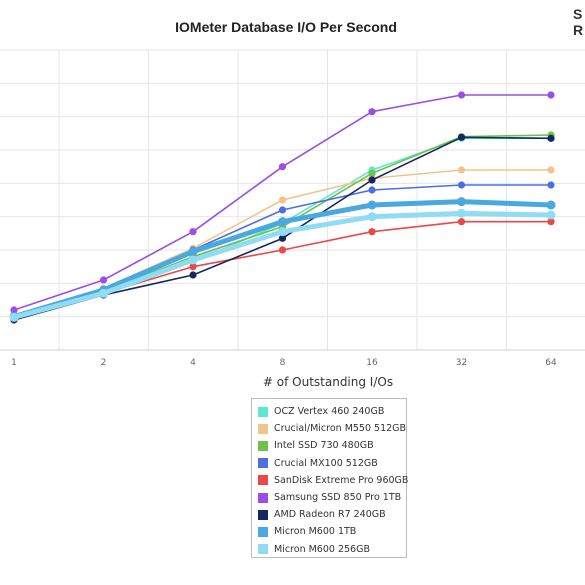 This screenshot has width=585, height=585. What do you see at coordinates (341, 480) in the screenshot?
I see `legend-label: SanDisk Extreme Pro 960GB` at bounding box center [341, 480].